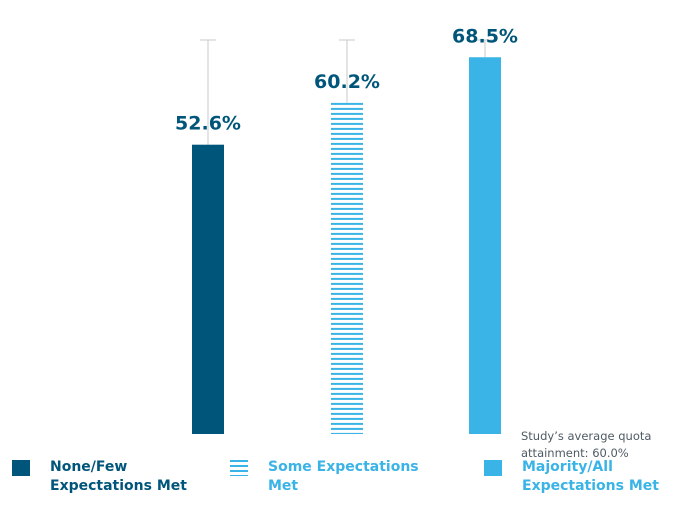 Image resolution: width=677 pixels, height=525 pixels. I want to click on legend-swatch-light, so click(493, 468).